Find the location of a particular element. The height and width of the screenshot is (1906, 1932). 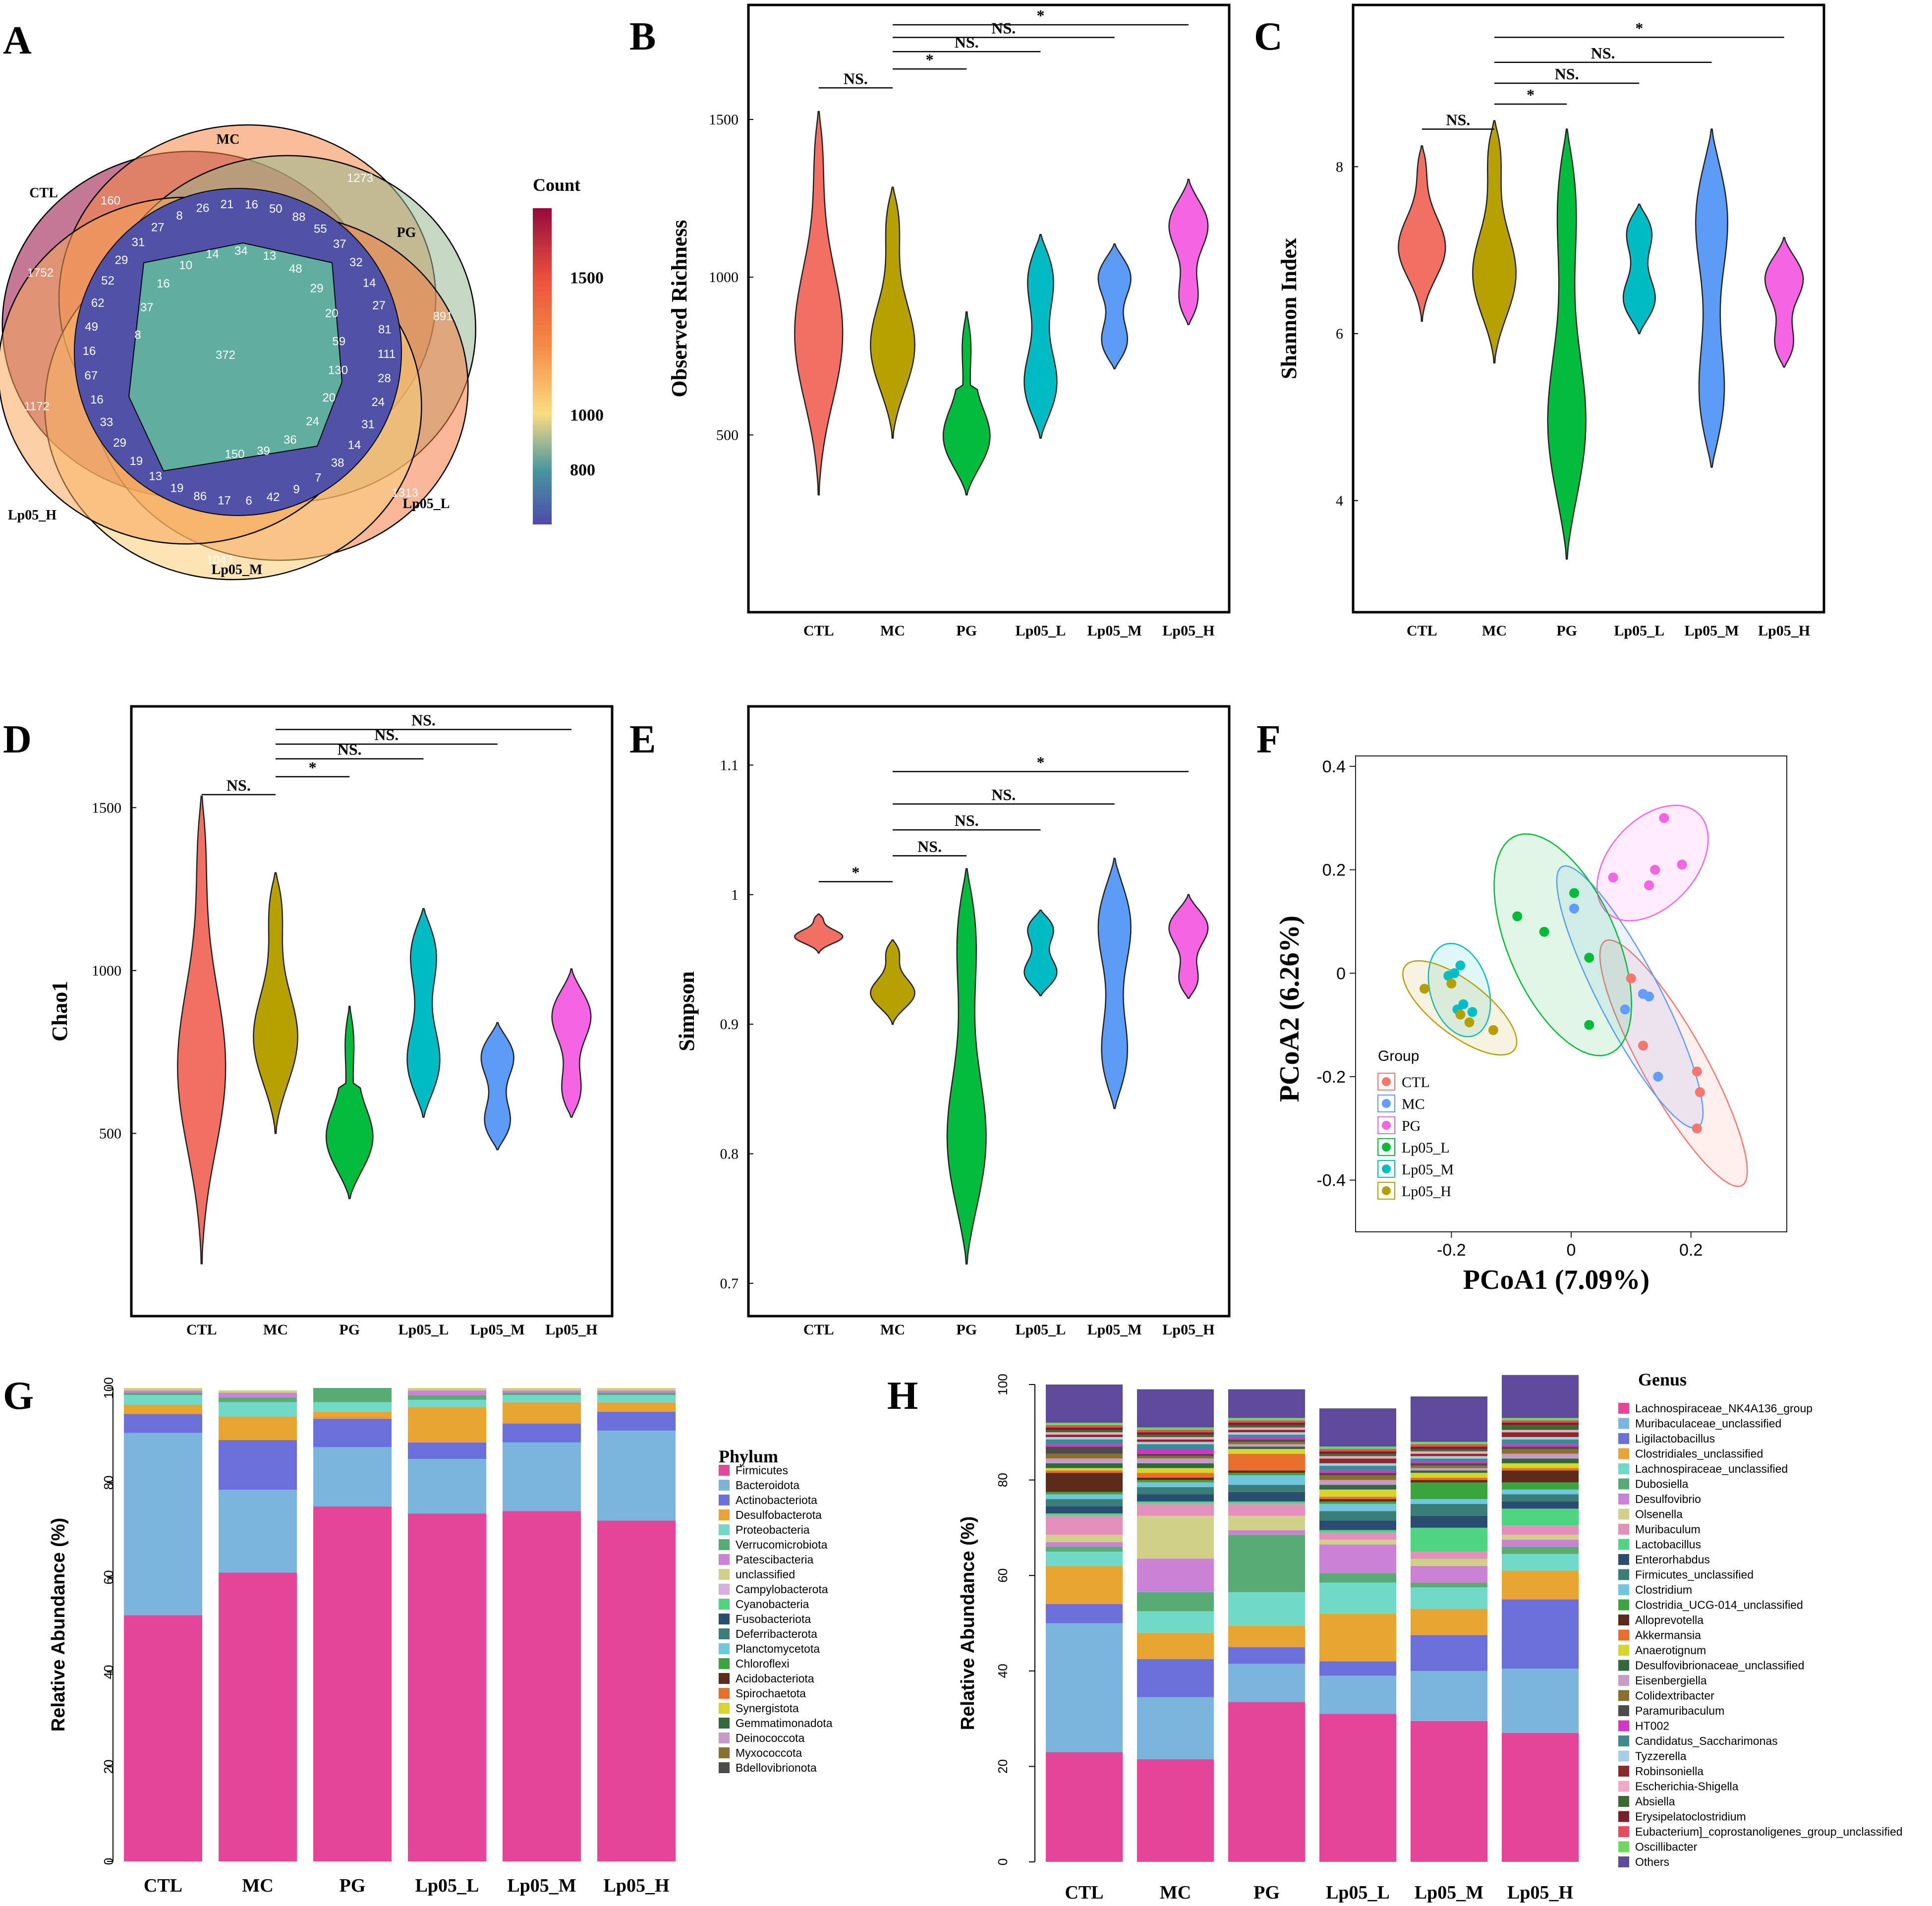

legend-key-box is located at coordinates (1386, 1169).